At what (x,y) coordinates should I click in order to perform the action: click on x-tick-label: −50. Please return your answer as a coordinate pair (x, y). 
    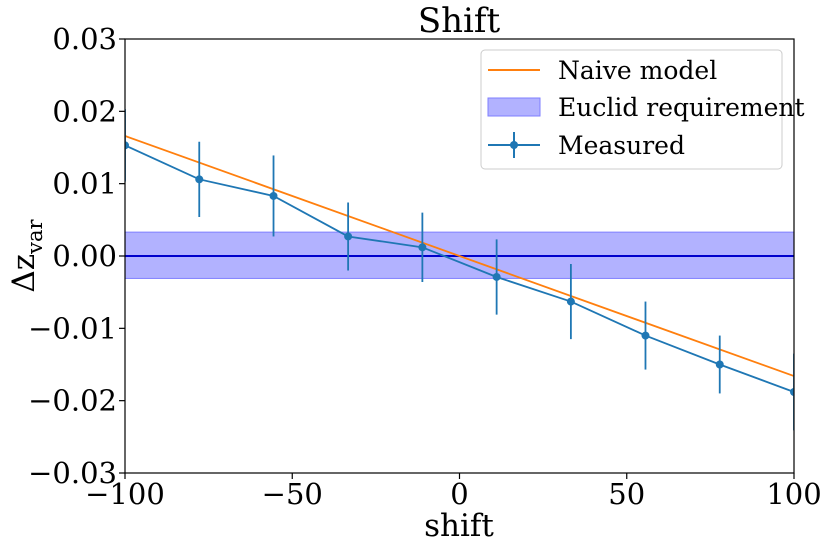
    Looking at the image, I should click on (292, 494).